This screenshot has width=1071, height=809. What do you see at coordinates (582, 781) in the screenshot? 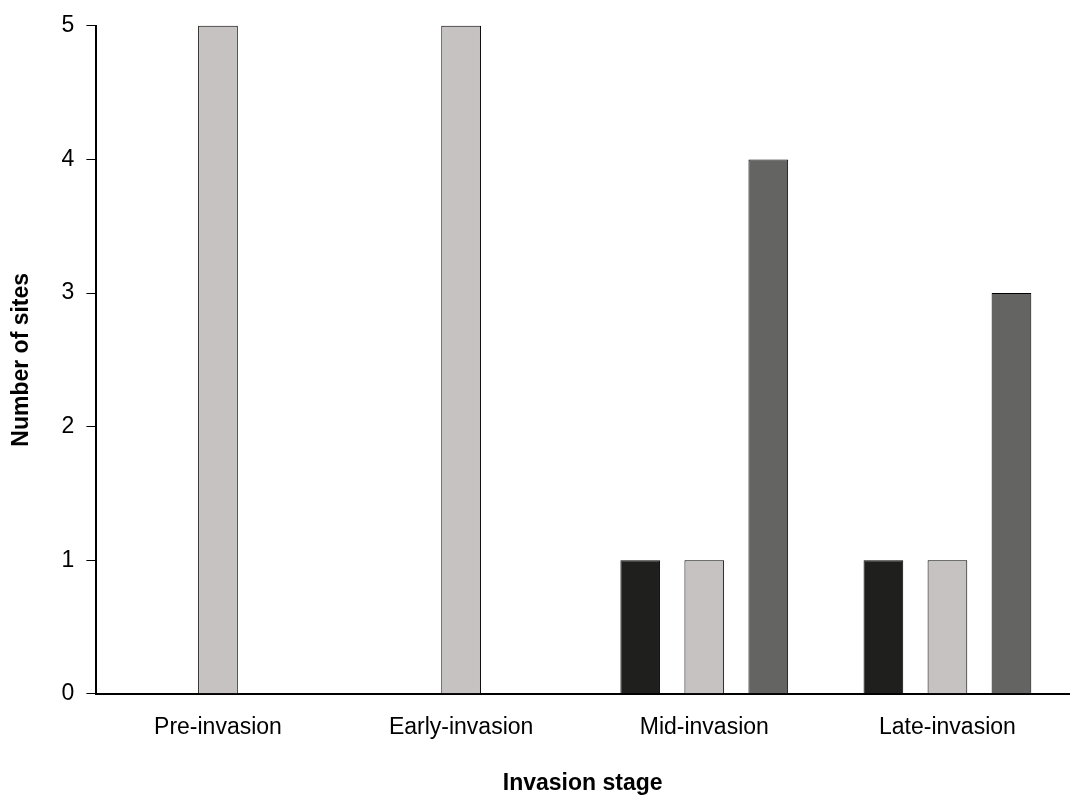
I see `x-axis-title: Invasion stage` at bounding box center [582, 781].